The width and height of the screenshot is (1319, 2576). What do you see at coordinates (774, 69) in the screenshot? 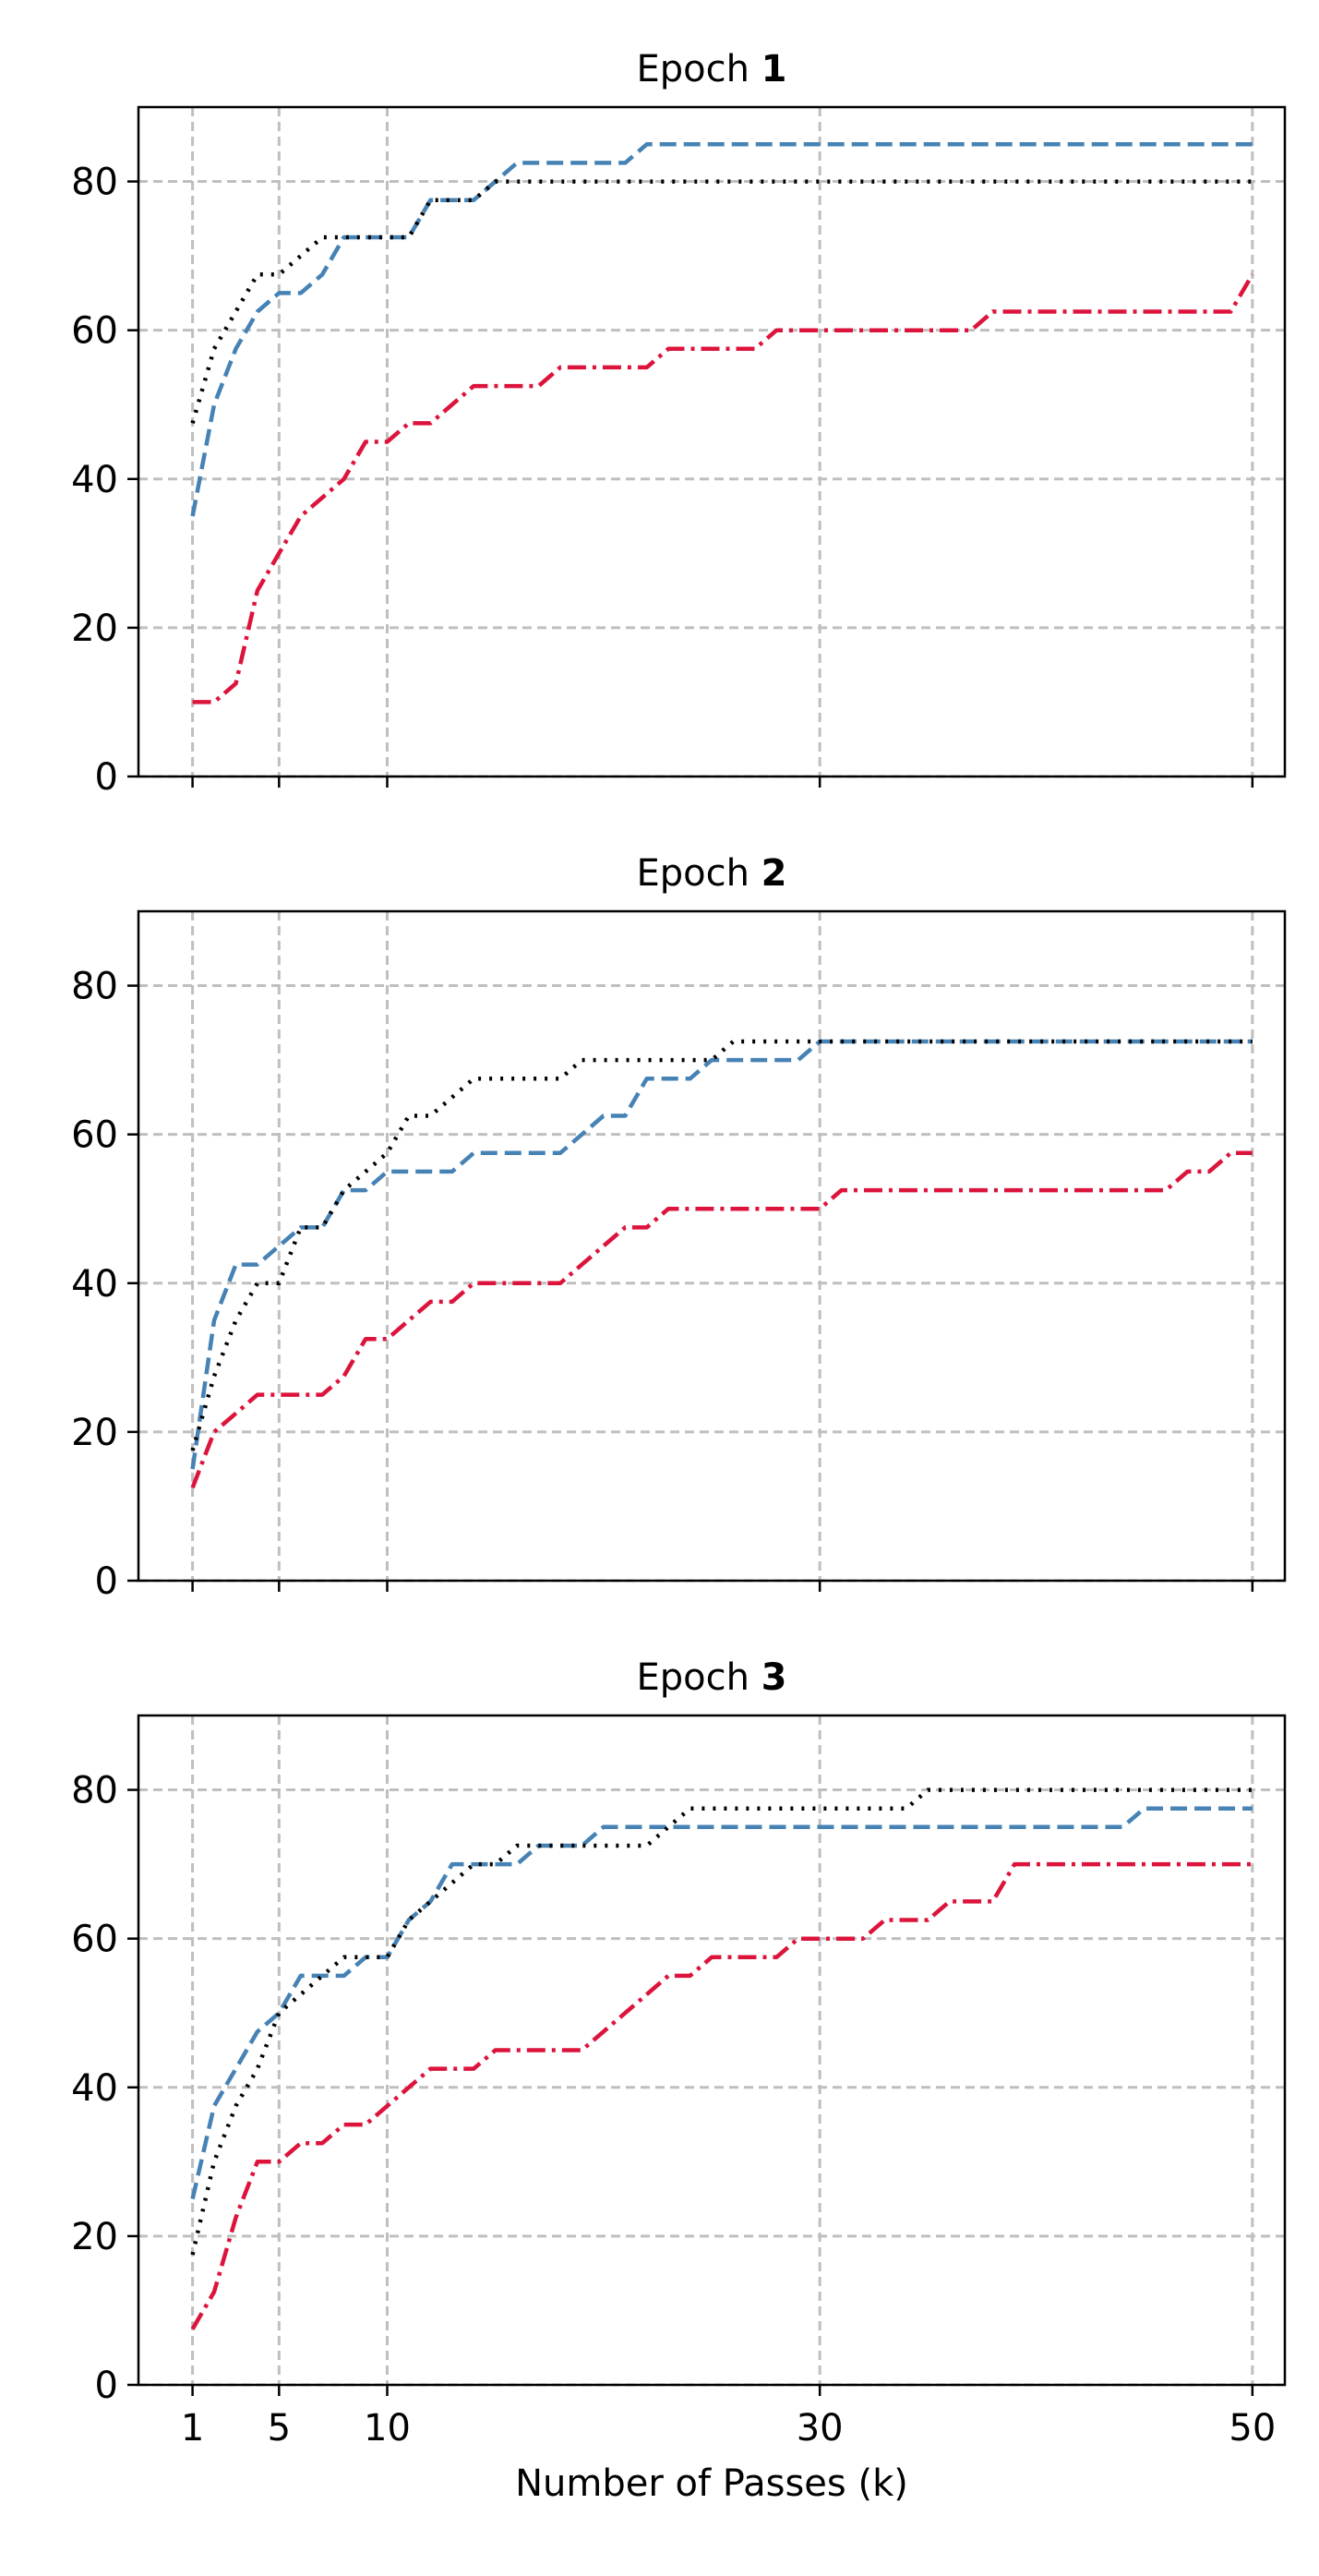
I see `panel-title-number: 1` at bounding box center [774, 69].